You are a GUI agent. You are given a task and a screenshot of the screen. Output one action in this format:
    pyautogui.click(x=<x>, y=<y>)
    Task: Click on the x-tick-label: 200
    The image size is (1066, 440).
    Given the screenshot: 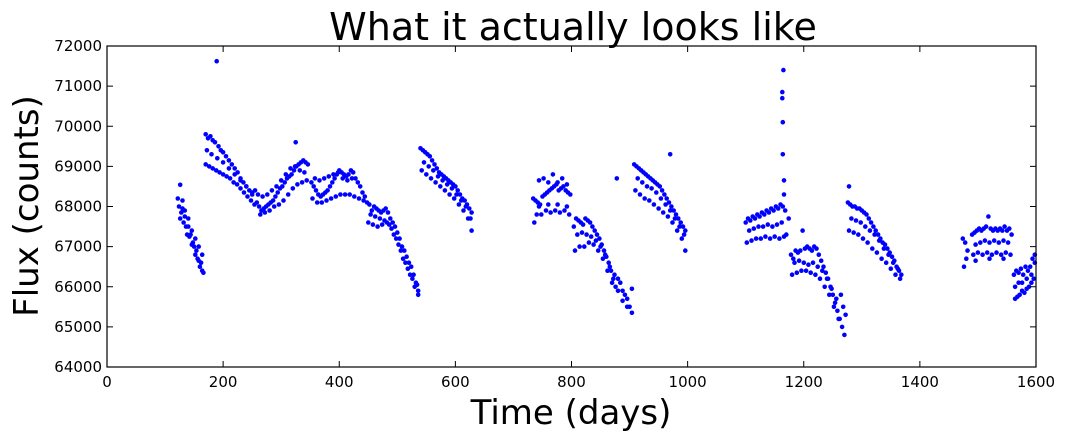 What is the action you would take?
    pyautogui.click(x=223, y=382)
    